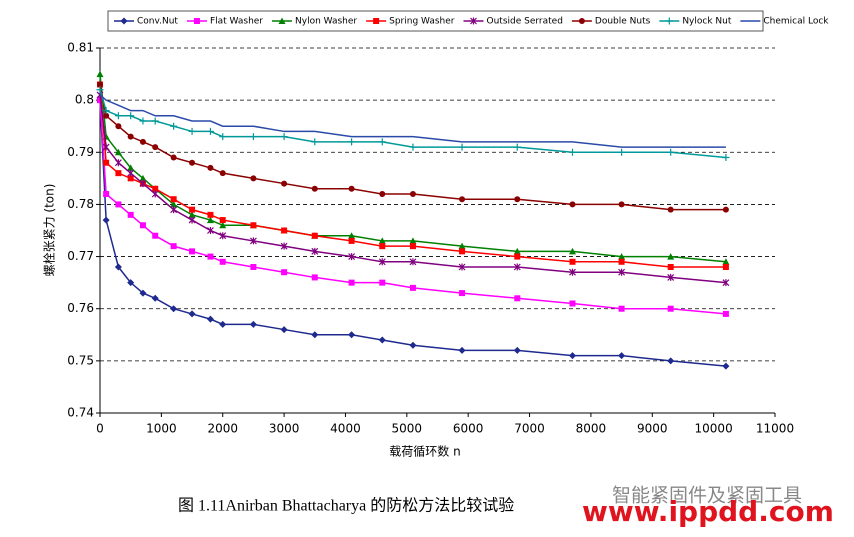 The image size is (854, 537). What do you see at coordinates (345, 429) in the screenshot?
I see `x-tick-label: 4000` at bounding box center [345, 429].